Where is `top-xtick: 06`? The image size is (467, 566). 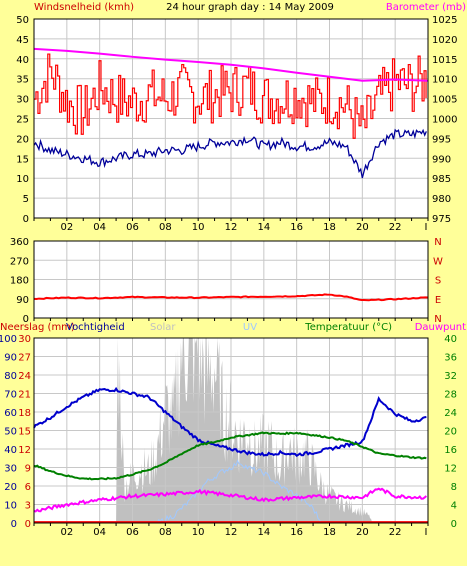 top-xtick: 06 is located at coordinates (132, 227).